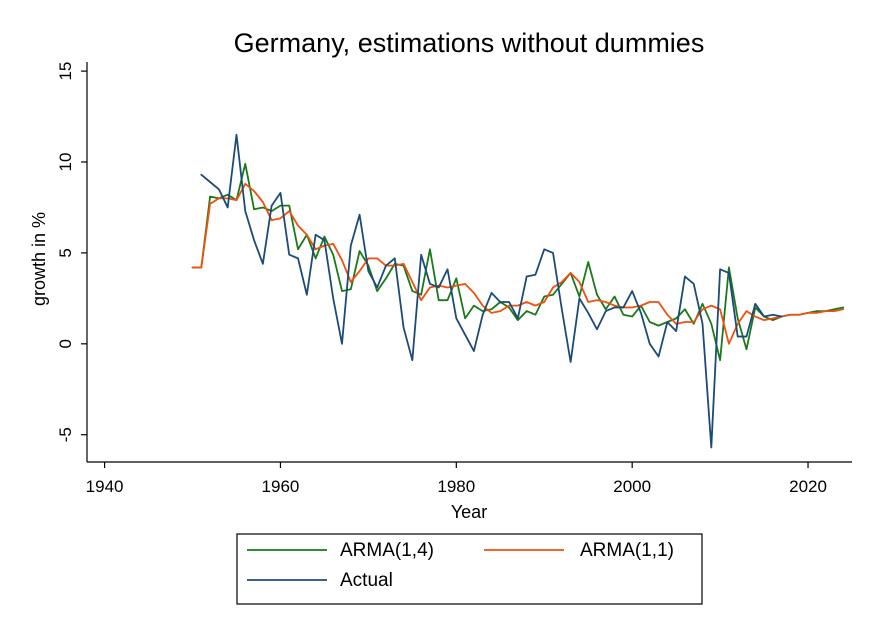  What do you see at coordinates (627, 550) in the screenshot?
I see `legend-label-2: ARMA(1,1)` at bounding box center [627, 550].